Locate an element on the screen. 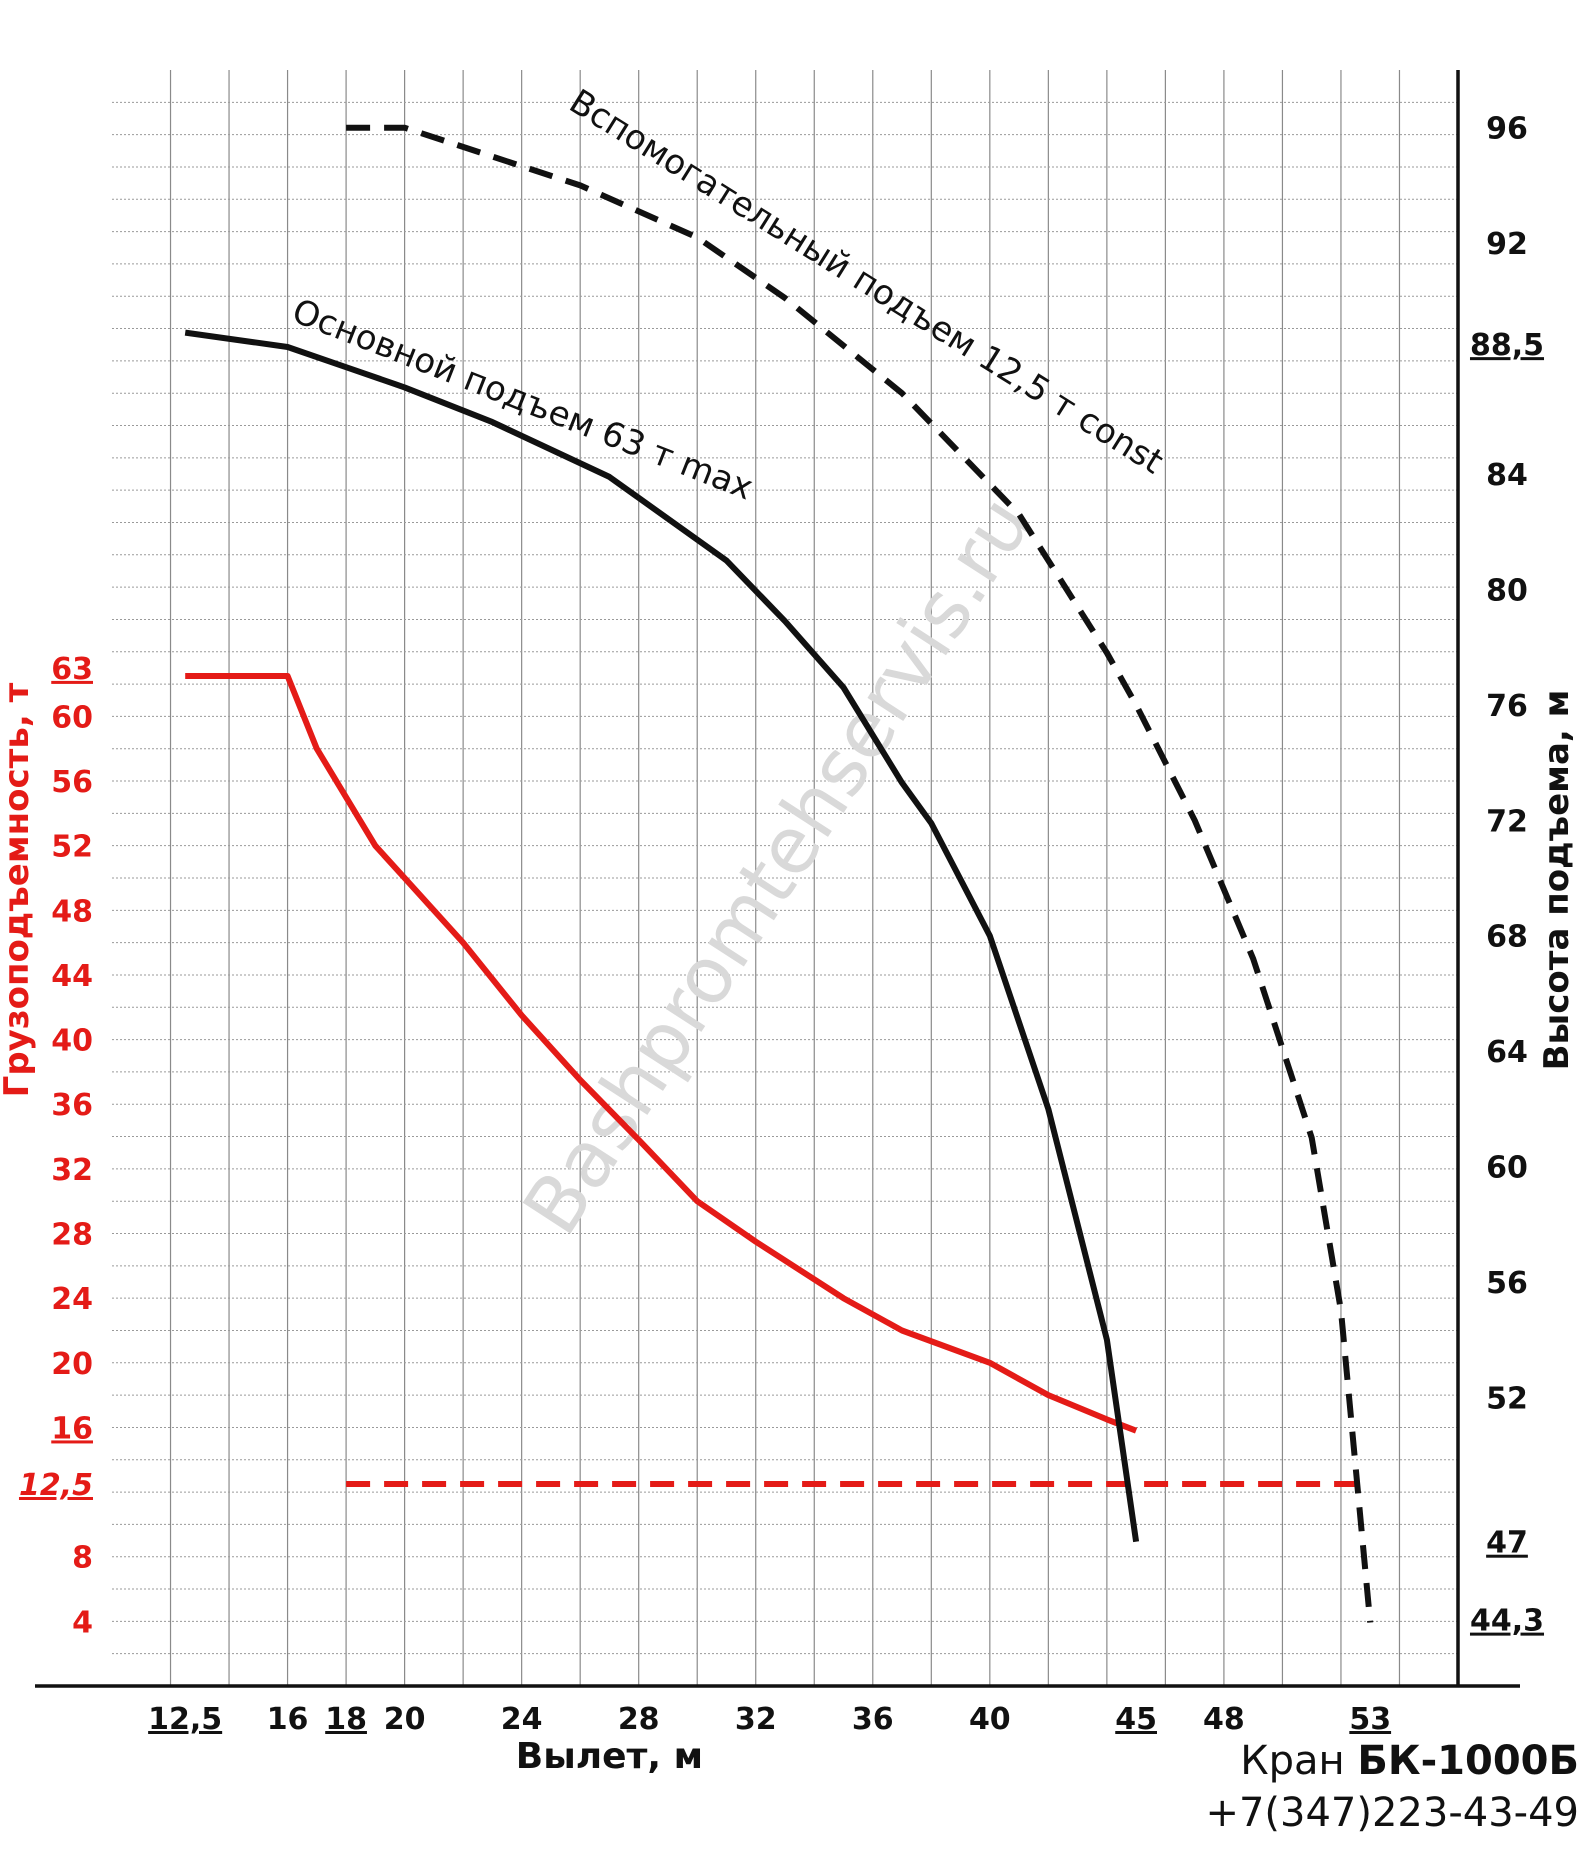  main-hoist-annotation: Основной подъем 63 т max is located at coordinates (523, 399).